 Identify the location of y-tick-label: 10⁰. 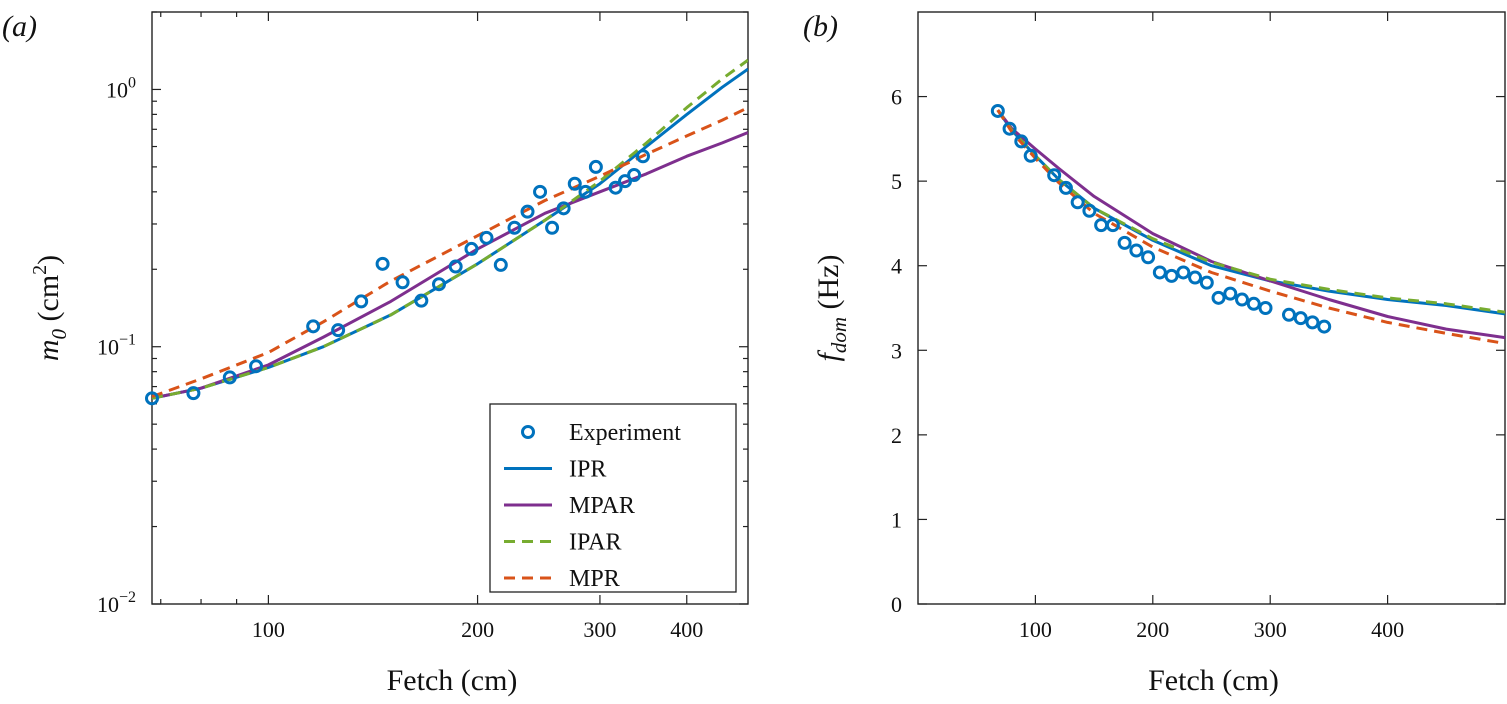
(121, 88).